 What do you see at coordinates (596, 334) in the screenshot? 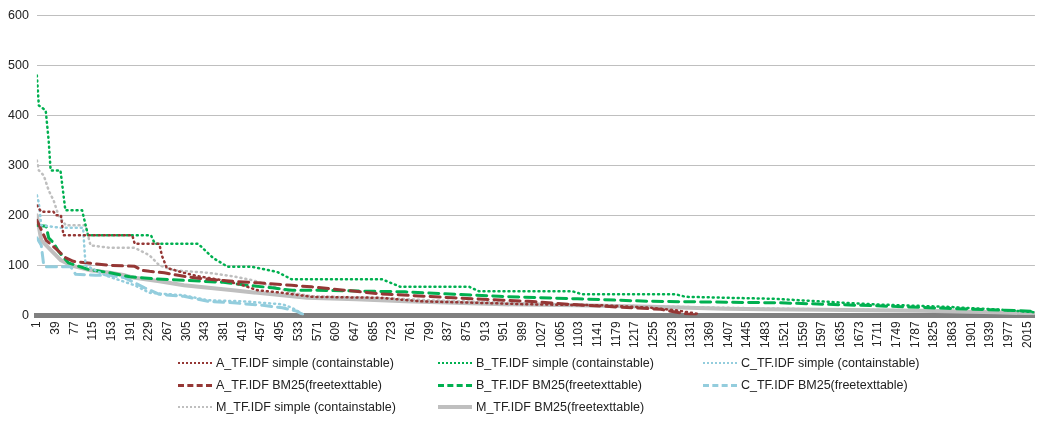
I see `x-tick-label: 1141` at bounding box center [596, 334].